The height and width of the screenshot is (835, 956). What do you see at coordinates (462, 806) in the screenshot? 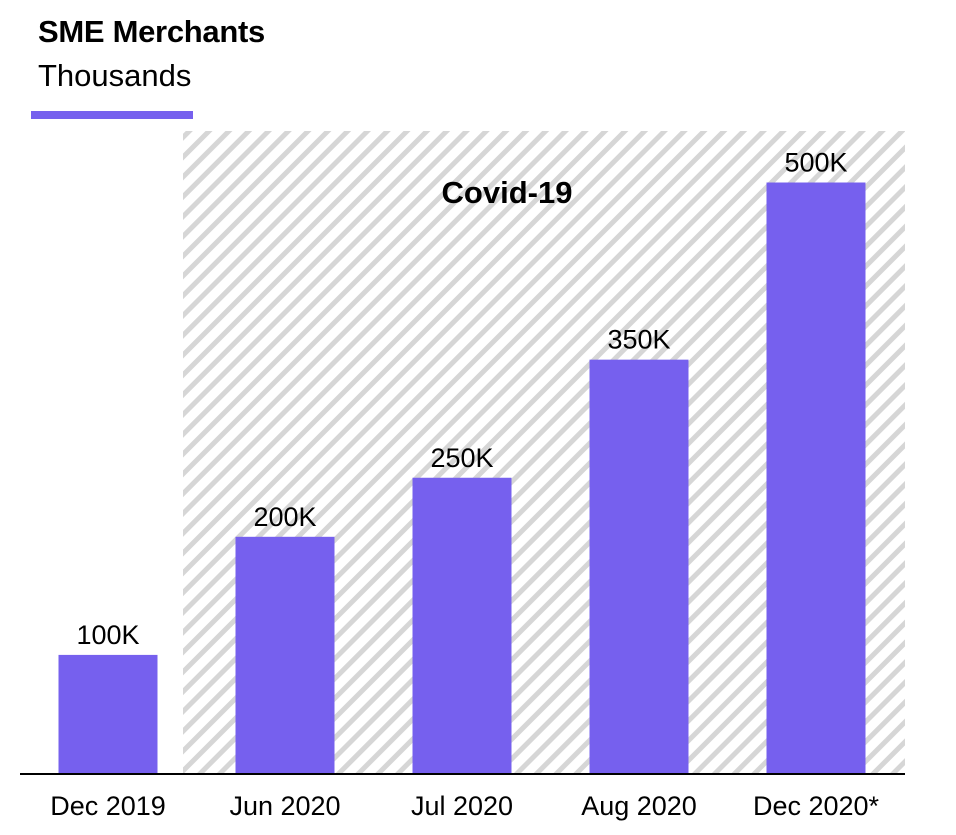
I see `x-tick-label-2: Jul 2020` at bounding box center [462, 806].